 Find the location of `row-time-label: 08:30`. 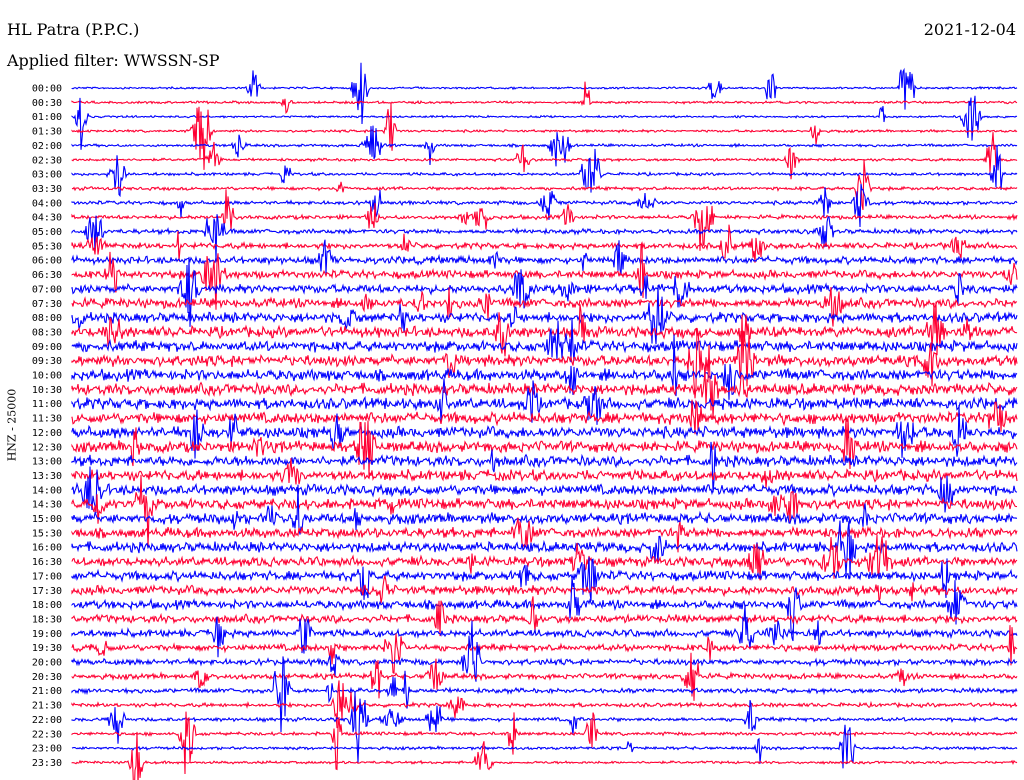

row-time-label: 08:30 is located at coordinates (47, 332).